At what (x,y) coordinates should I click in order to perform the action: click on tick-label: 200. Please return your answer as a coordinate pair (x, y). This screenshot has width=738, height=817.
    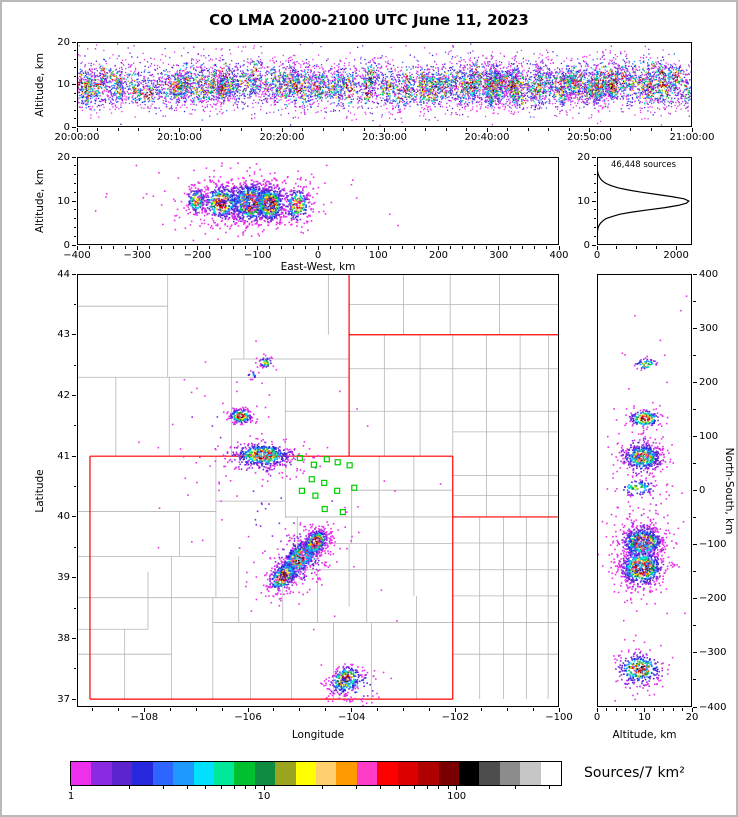
    Looking at the image, I should click on (709, 382).